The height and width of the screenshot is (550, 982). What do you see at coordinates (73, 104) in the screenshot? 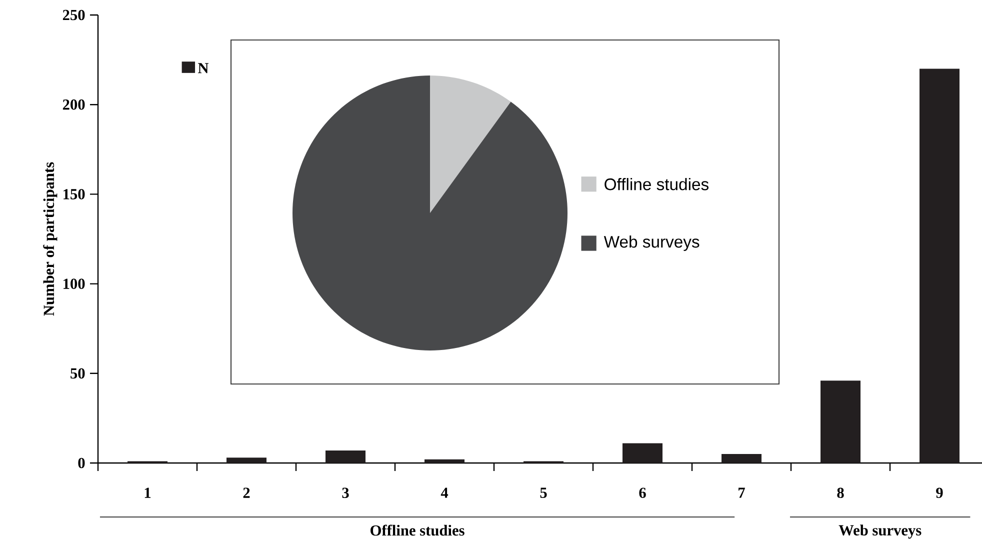
I see `y-tick-label: 200` at bounding box center [73, 104].